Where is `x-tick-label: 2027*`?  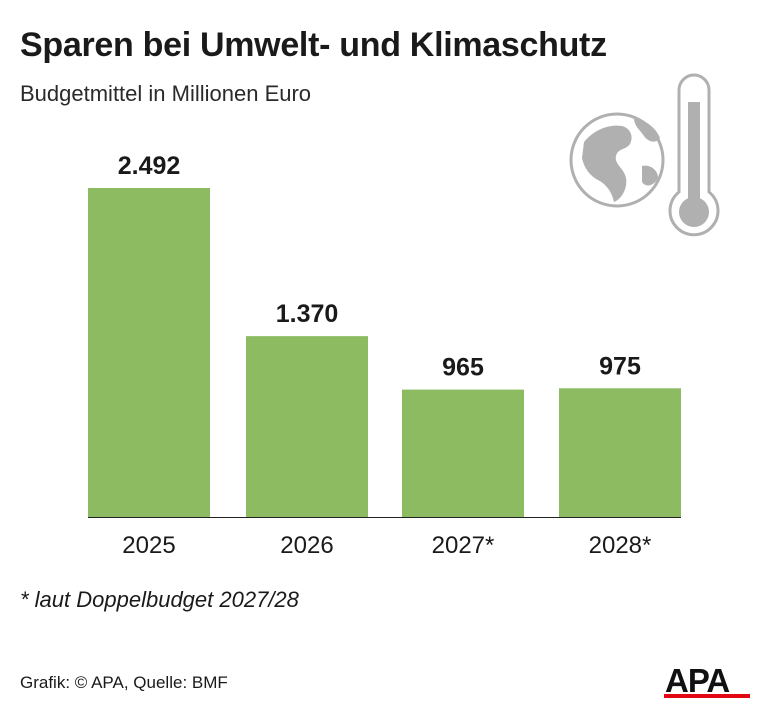
x-tick-label: 2027* is located at coordinates (463, 545).